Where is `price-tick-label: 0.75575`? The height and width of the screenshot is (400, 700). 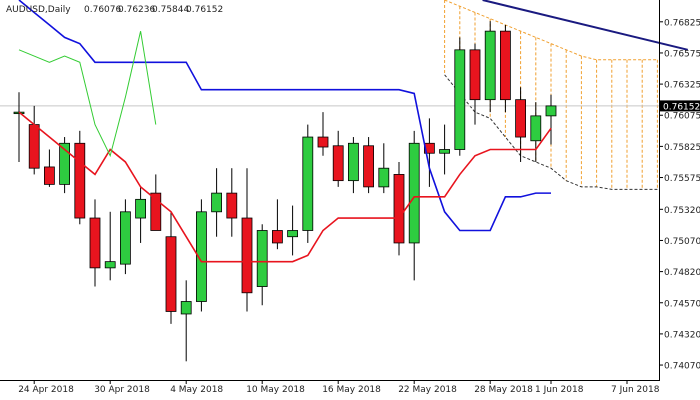 price-tick-label: 0.75575 is located at coordinates (682, 179).